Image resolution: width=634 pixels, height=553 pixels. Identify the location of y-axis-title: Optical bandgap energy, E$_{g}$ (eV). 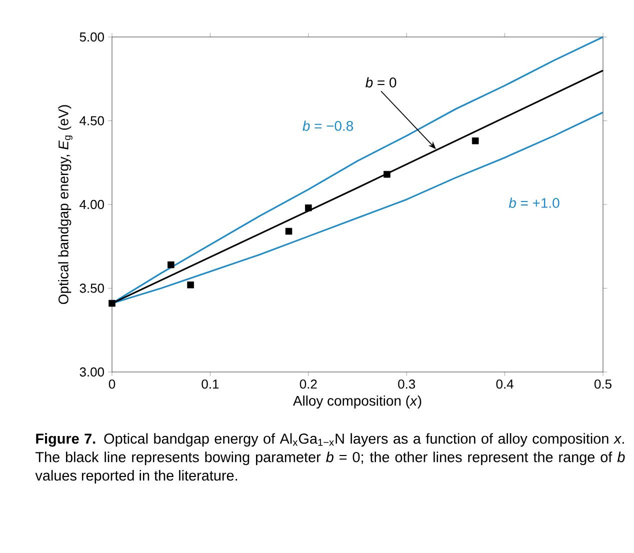
(65, 204).